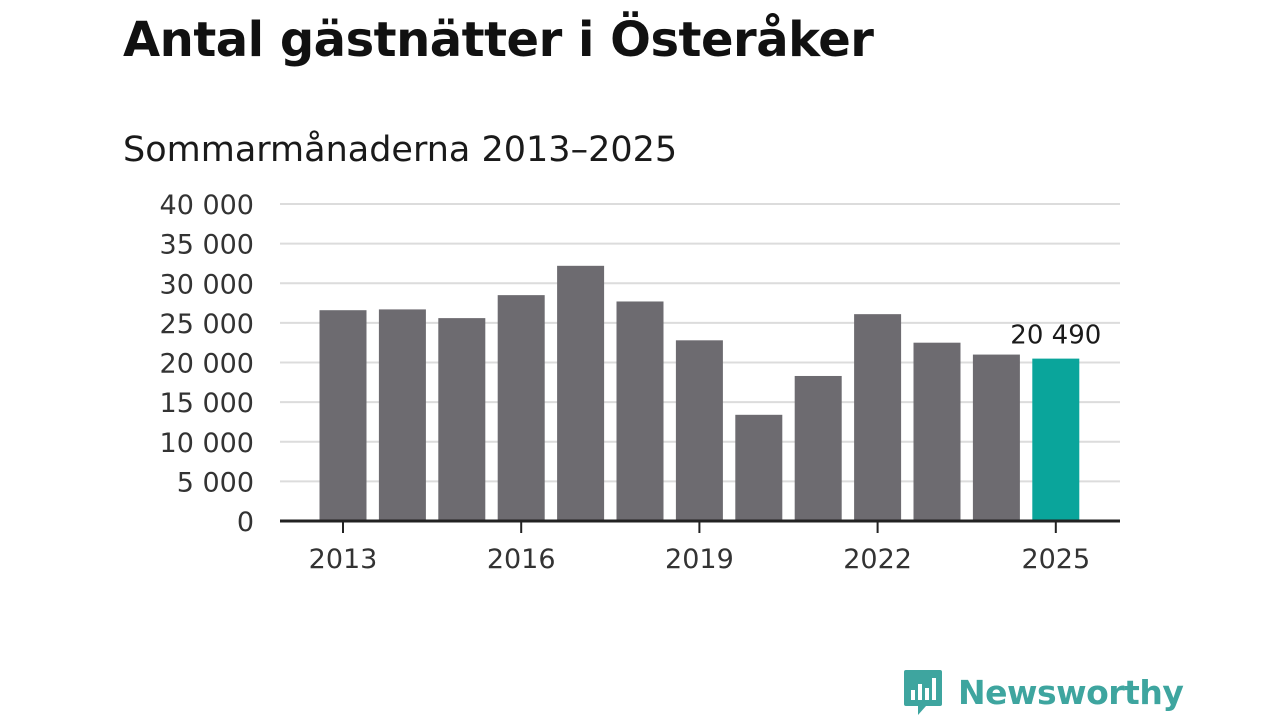 The height and width of the screenshot is (720, 1280). What do you see at coordinates (207, 403) in the screenshot?
I see `y-tick-label: 15 000` at bounding box center [207, 403].